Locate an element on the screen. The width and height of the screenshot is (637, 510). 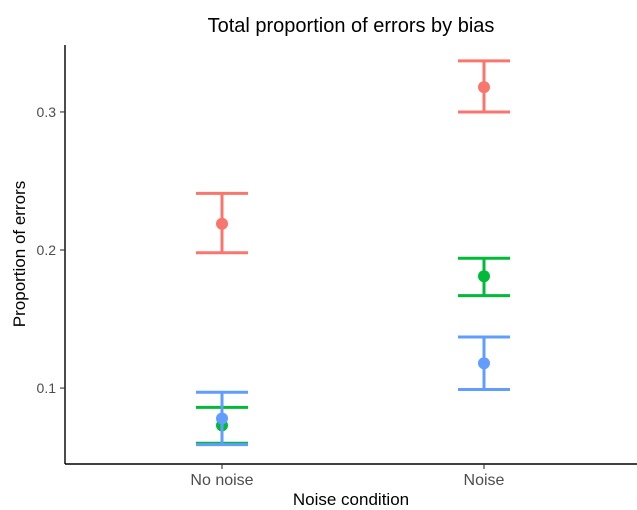
y-tick-label: 0.3 is located at coordinates (47, 112).